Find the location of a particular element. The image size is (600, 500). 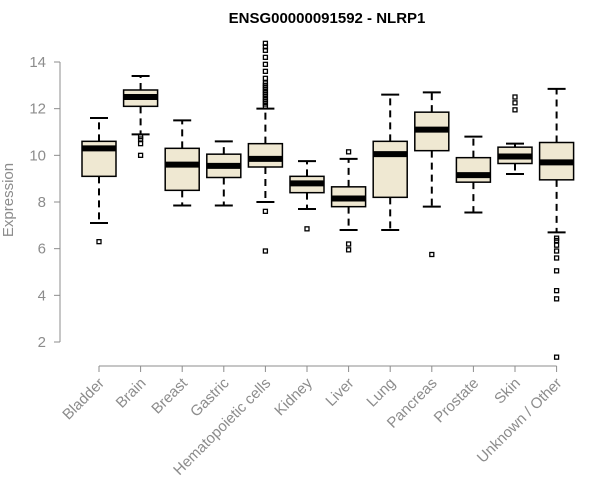

x-tick-label: Bladder is located at coordinates (83, 399).